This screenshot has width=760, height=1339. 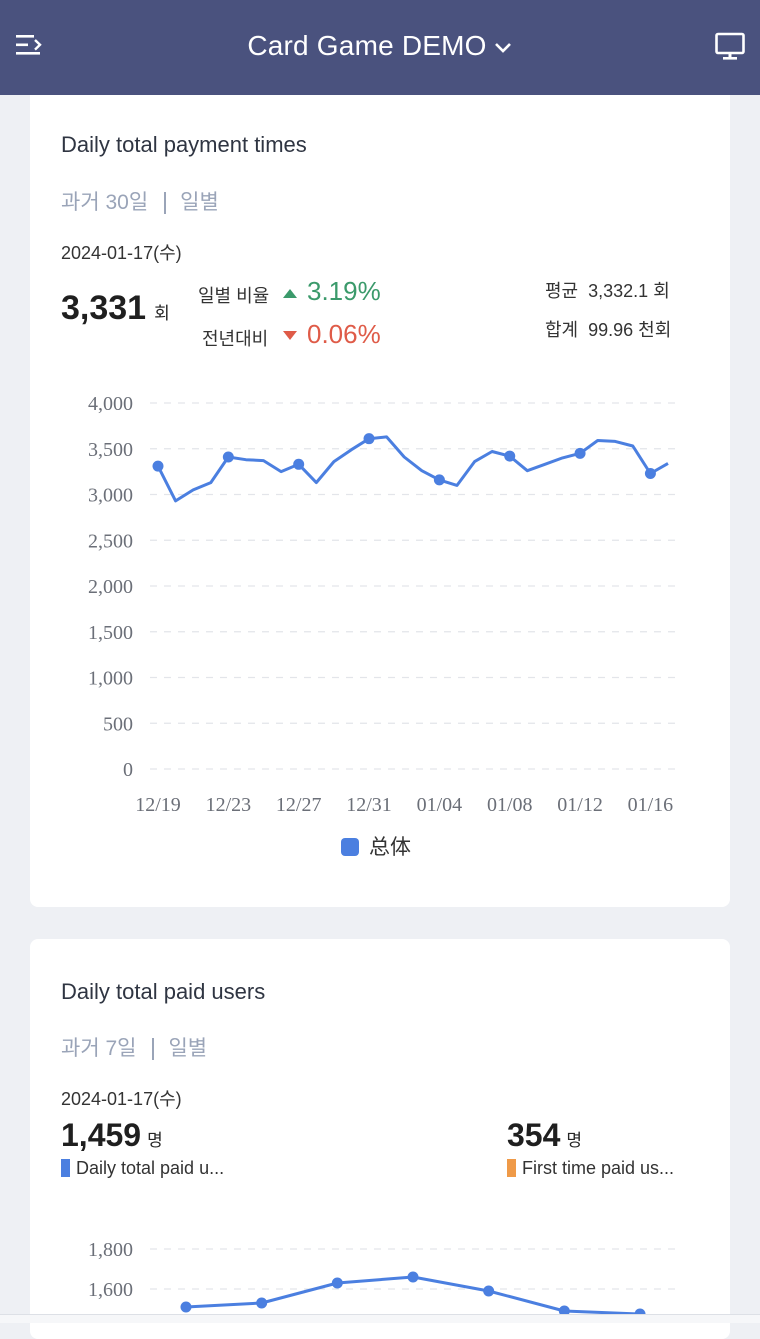 I want to click on period-range: 과거 30일, so click(x=105, y=202).